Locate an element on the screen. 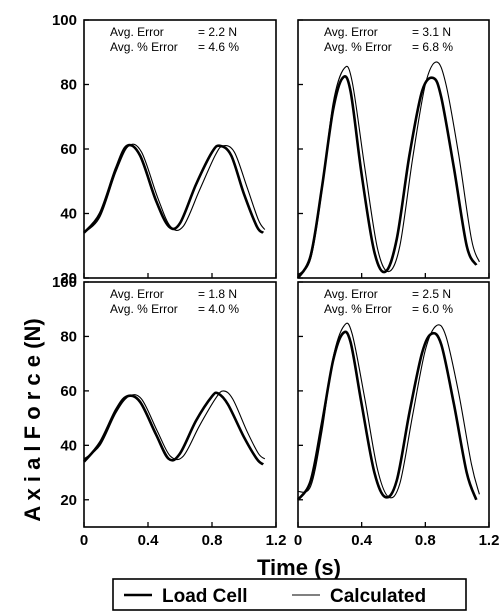 This screenshot has height=614, width=504. annotation-value: = 1.8 N is located at coordinates (217, 294).